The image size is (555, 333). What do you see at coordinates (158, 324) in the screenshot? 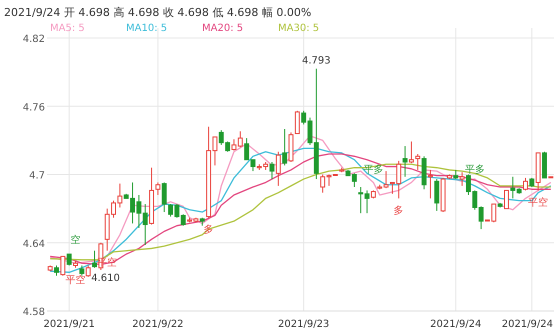
I see `x-tick-label: 2021/9/22` at bounding box center [158, 324].